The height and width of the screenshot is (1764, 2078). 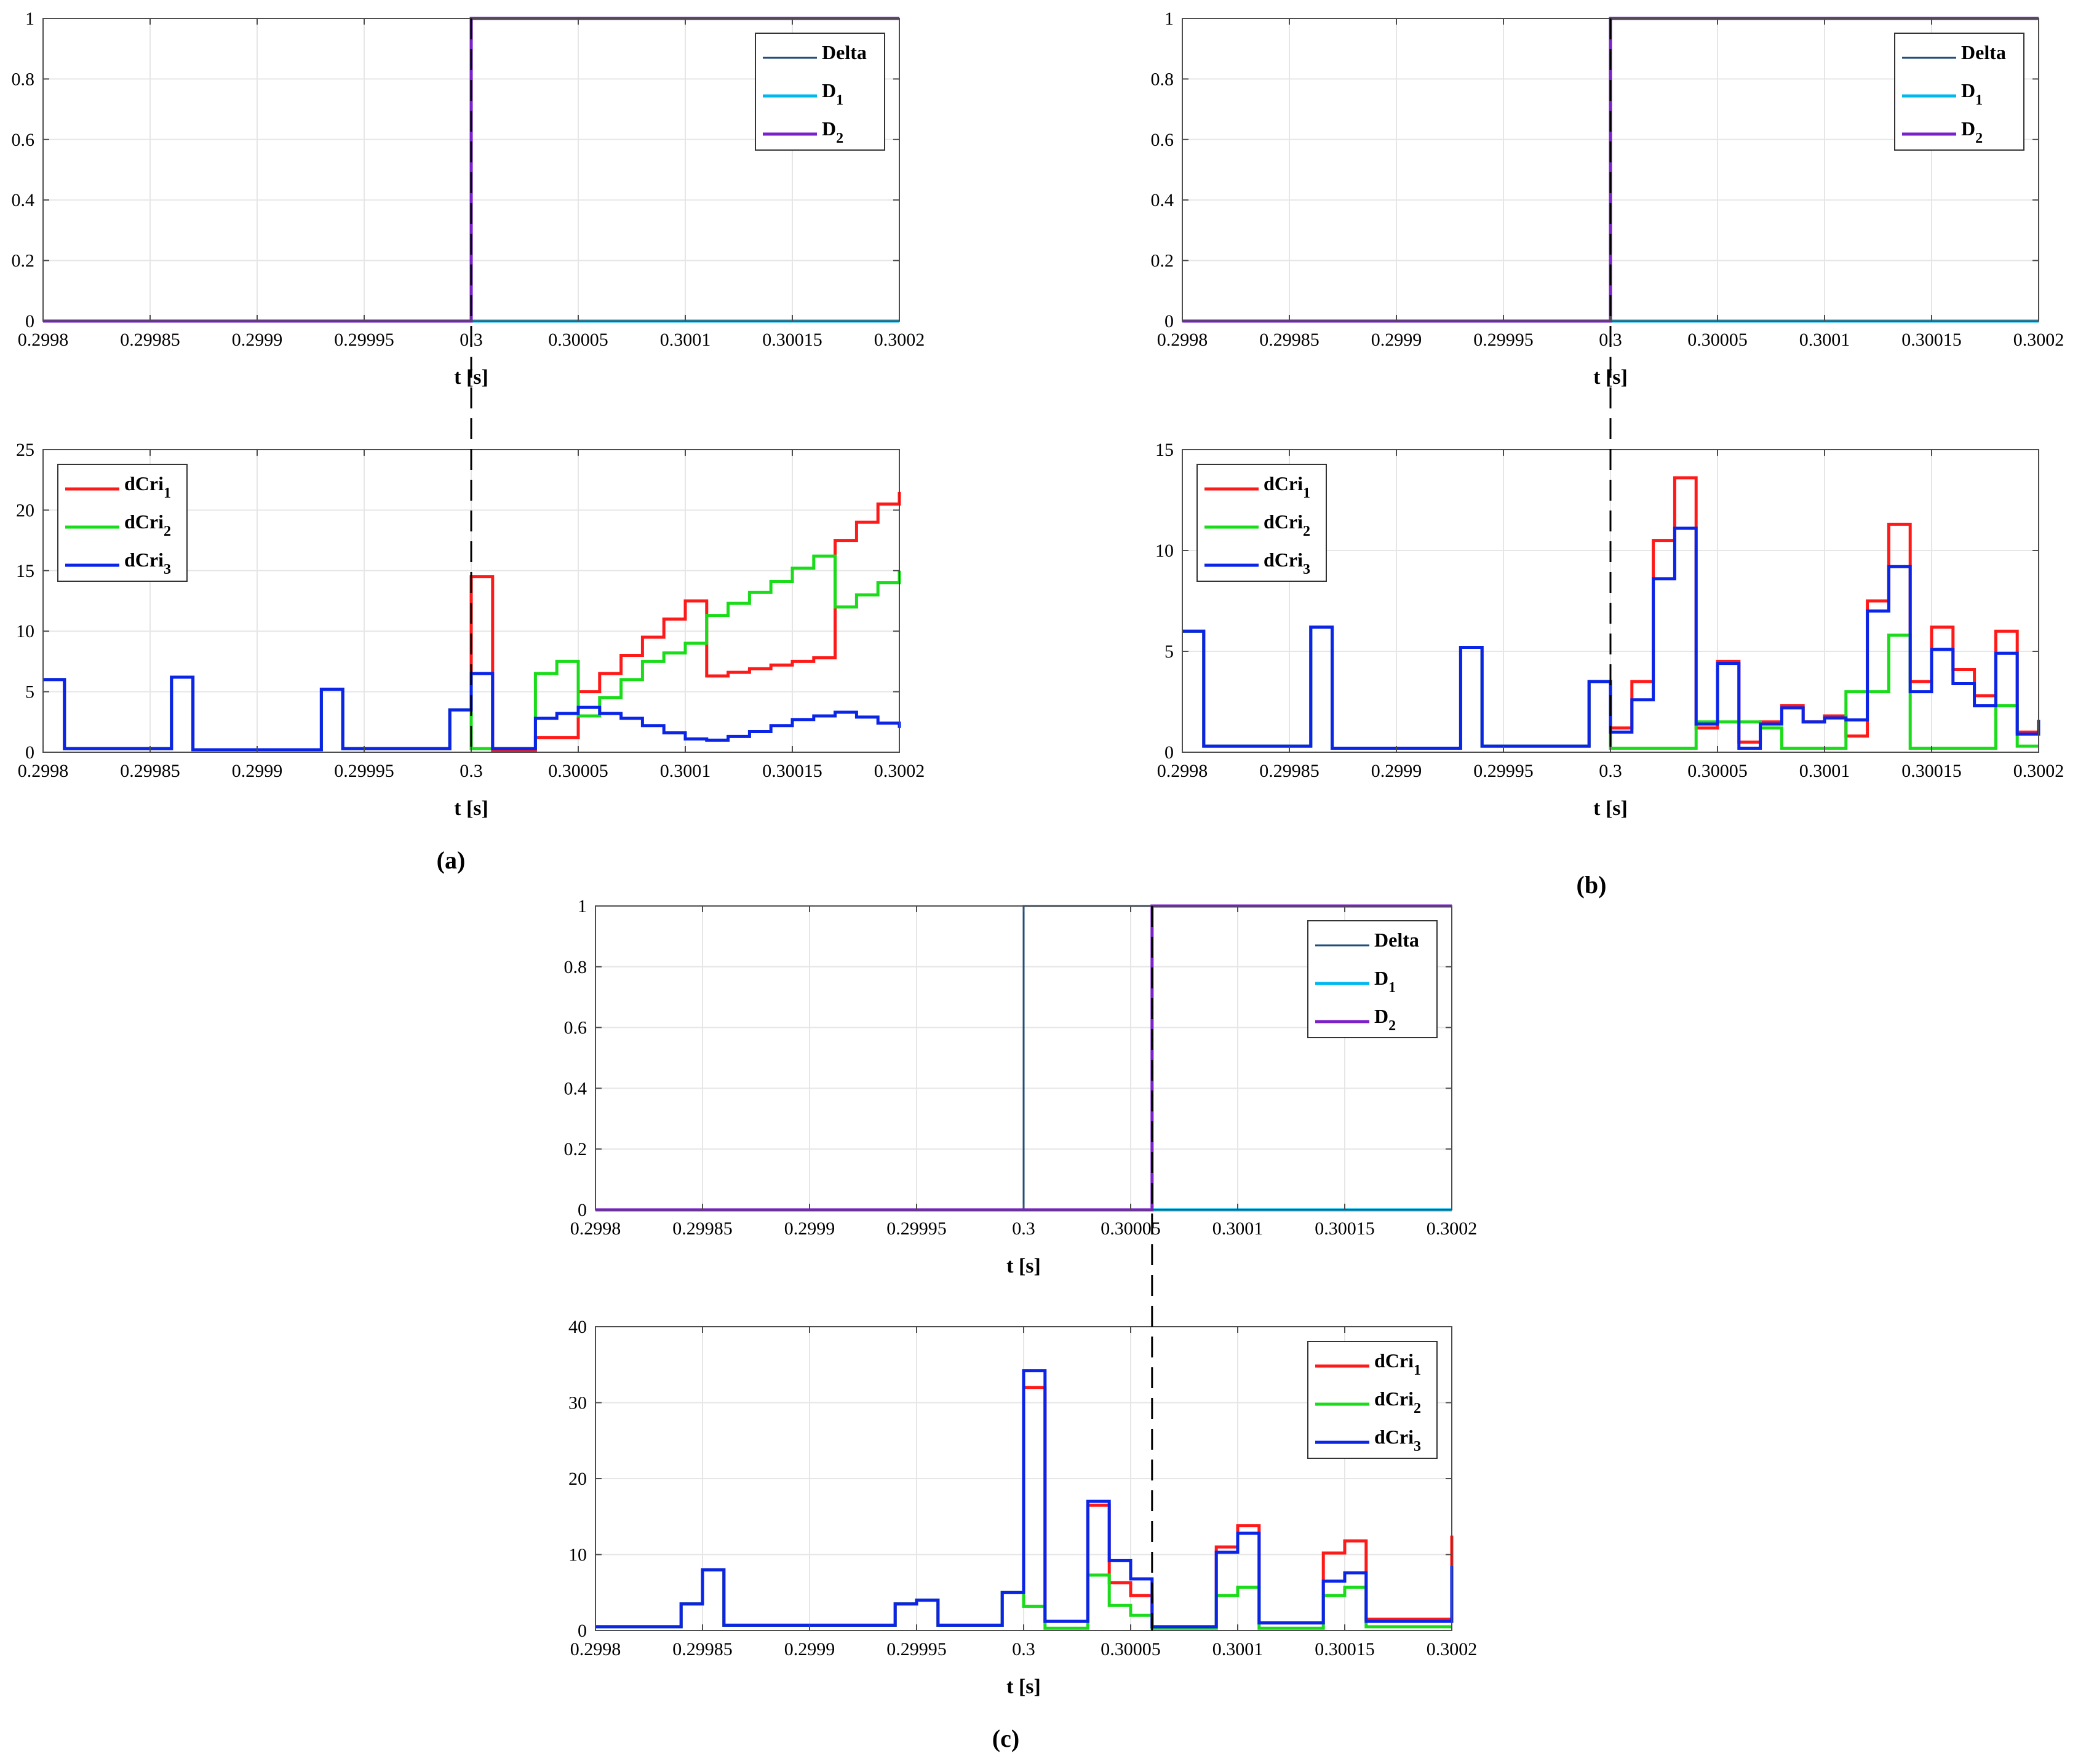 What do you see at coordinates (1169, 322) in the screenshot?
I see `y-tick-label: 0` at bounding box center [1169, 322].